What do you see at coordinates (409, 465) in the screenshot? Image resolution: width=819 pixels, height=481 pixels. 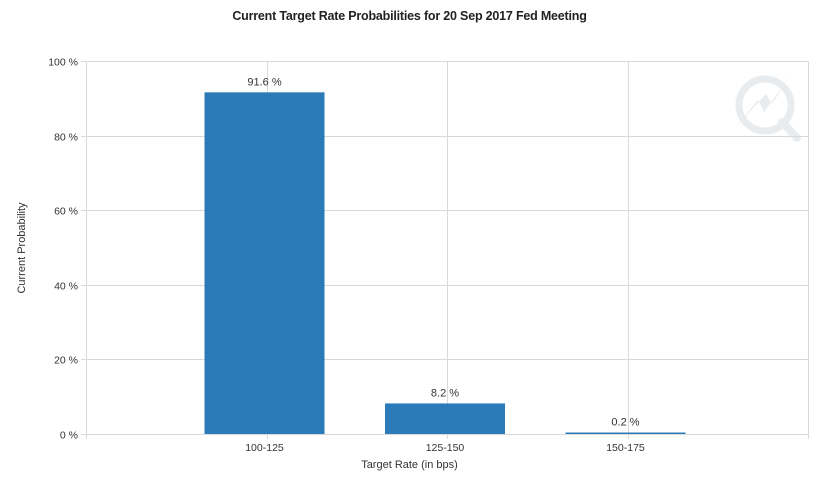 I see `x-axis-label: Target Rate (in bps)` at bounding box center [409, 465].